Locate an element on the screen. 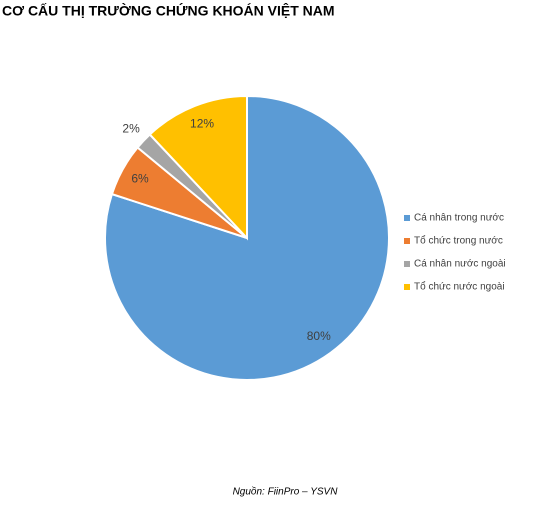 The image size is (535, 511). data-label: 6% is located at coordinates (140, 178).